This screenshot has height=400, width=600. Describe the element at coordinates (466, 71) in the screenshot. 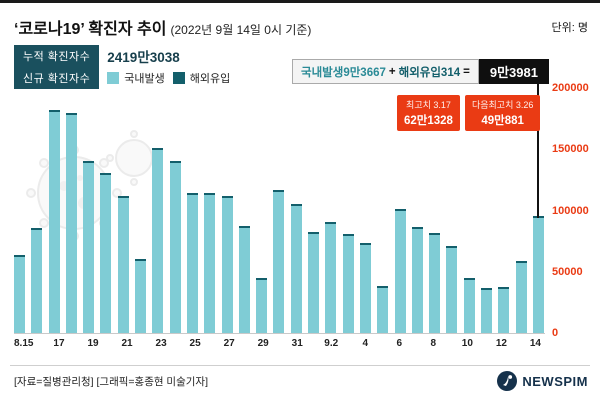

I see `callout-equals: =` at that location.